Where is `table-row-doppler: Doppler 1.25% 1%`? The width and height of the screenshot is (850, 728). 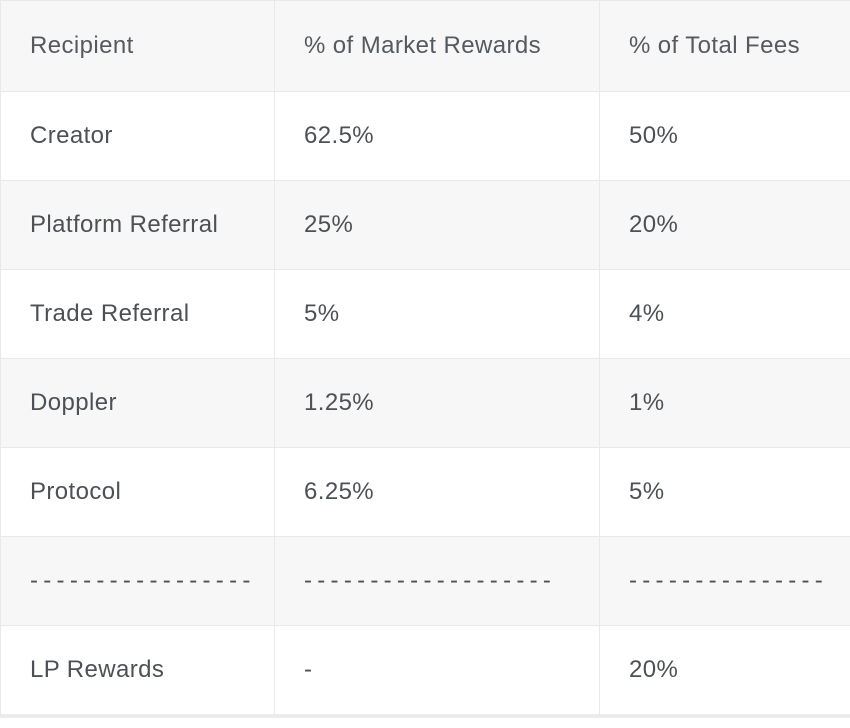
table-row-doppler: Doppler 1.25% 1% is located at coordinates (425, 403).